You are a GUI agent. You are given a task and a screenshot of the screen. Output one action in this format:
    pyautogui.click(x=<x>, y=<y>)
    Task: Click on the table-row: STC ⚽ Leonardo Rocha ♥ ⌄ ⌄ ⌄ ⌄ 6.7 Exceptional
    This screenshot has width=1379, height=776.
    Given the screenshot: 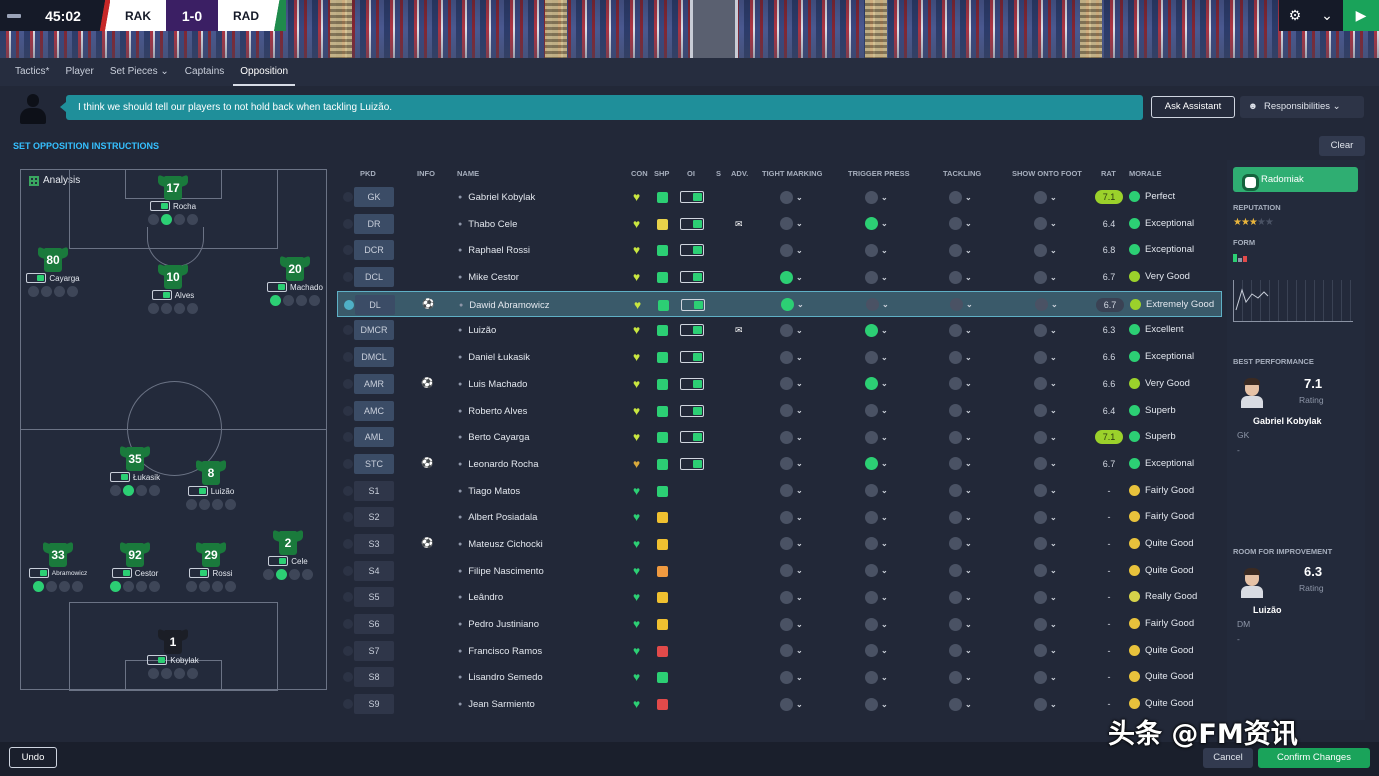 What is the action you would take?
    pyautogui.click(x=779, y=464)
    